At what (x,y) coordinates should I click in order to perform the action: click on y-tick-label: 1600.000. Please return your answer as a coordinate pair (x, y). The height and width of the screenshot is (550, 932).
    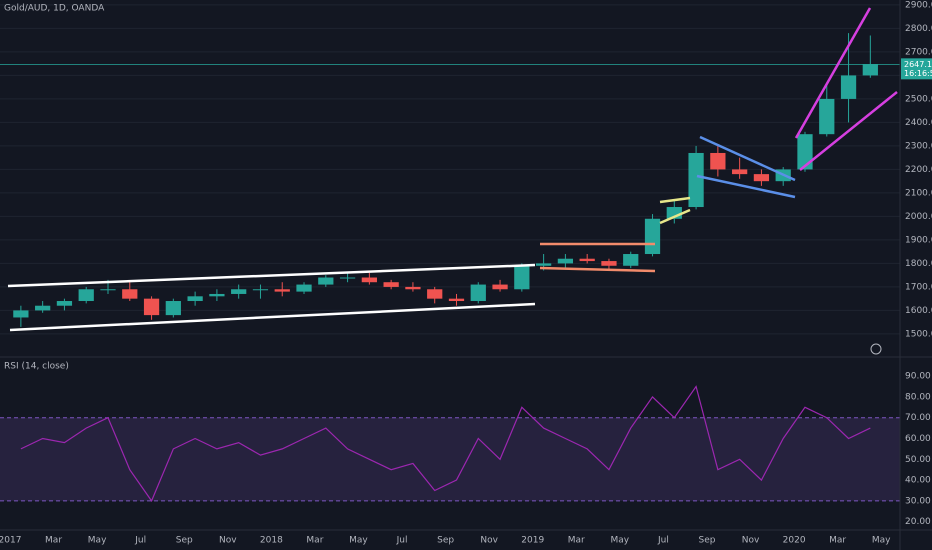
    Looking at the image, I should click on (918, 311).